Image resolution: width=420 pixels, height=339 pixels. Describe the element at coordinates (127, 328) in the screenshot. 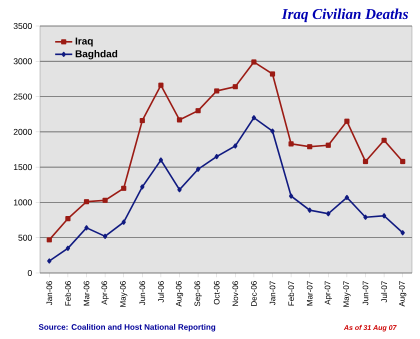

I see `source-note: Source: Coalition and Host National Reporting` at that location.